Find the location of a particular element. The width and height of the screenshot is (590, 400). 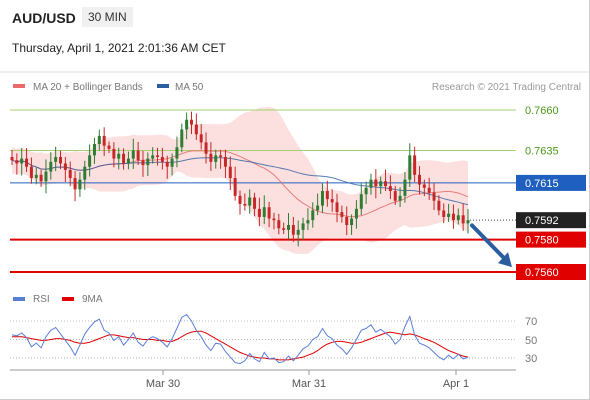

ma50-line is located at coordinates (240, 181).